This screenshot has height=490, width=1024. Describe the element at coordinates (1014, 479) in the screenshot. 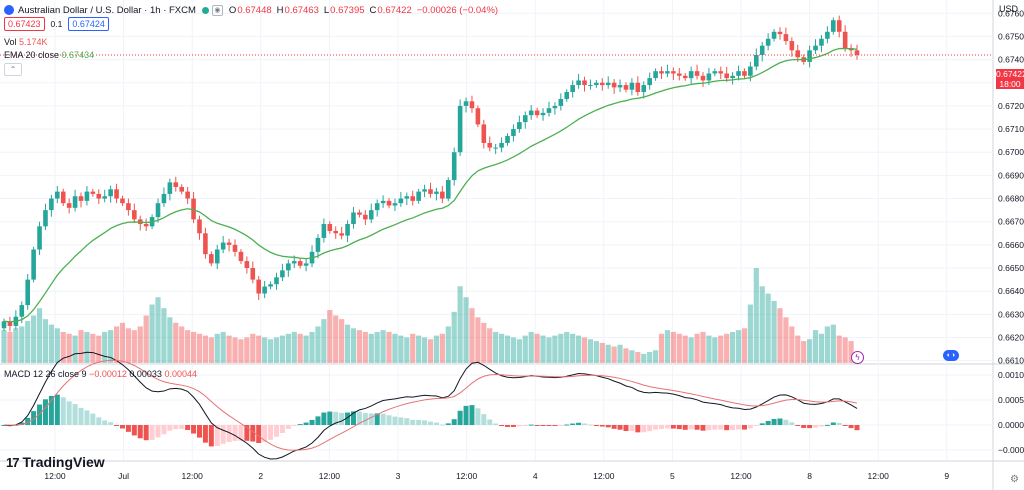

I see `gear-icon: ⚙` at that location.